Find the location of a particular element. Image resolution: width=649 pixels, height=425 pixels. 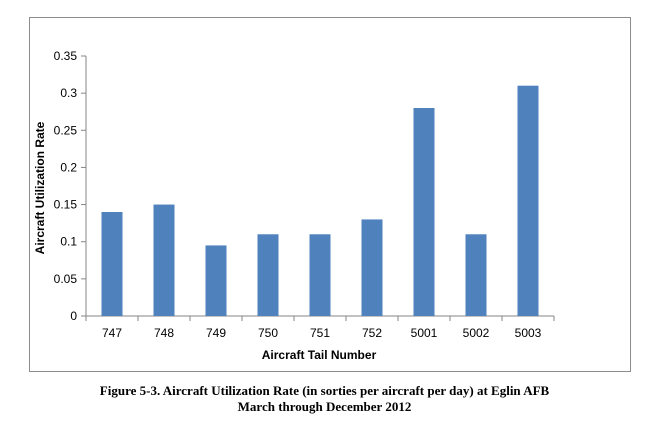

y-tick-label: 0.3 is located at coordinates (68, 93).